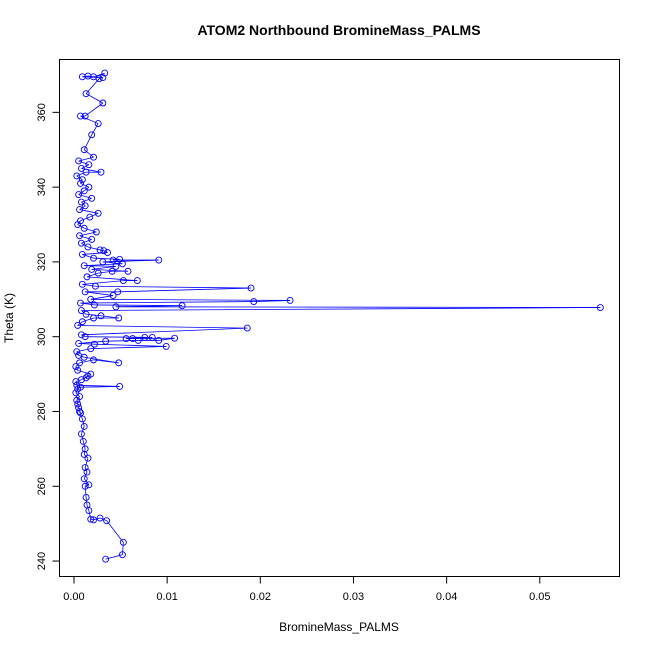 The width and height of the screenshot is (650, 650). Describe the element at coordinates (446, 597) in the screenshot. I see `x-tick-label: 0.04` at that location.